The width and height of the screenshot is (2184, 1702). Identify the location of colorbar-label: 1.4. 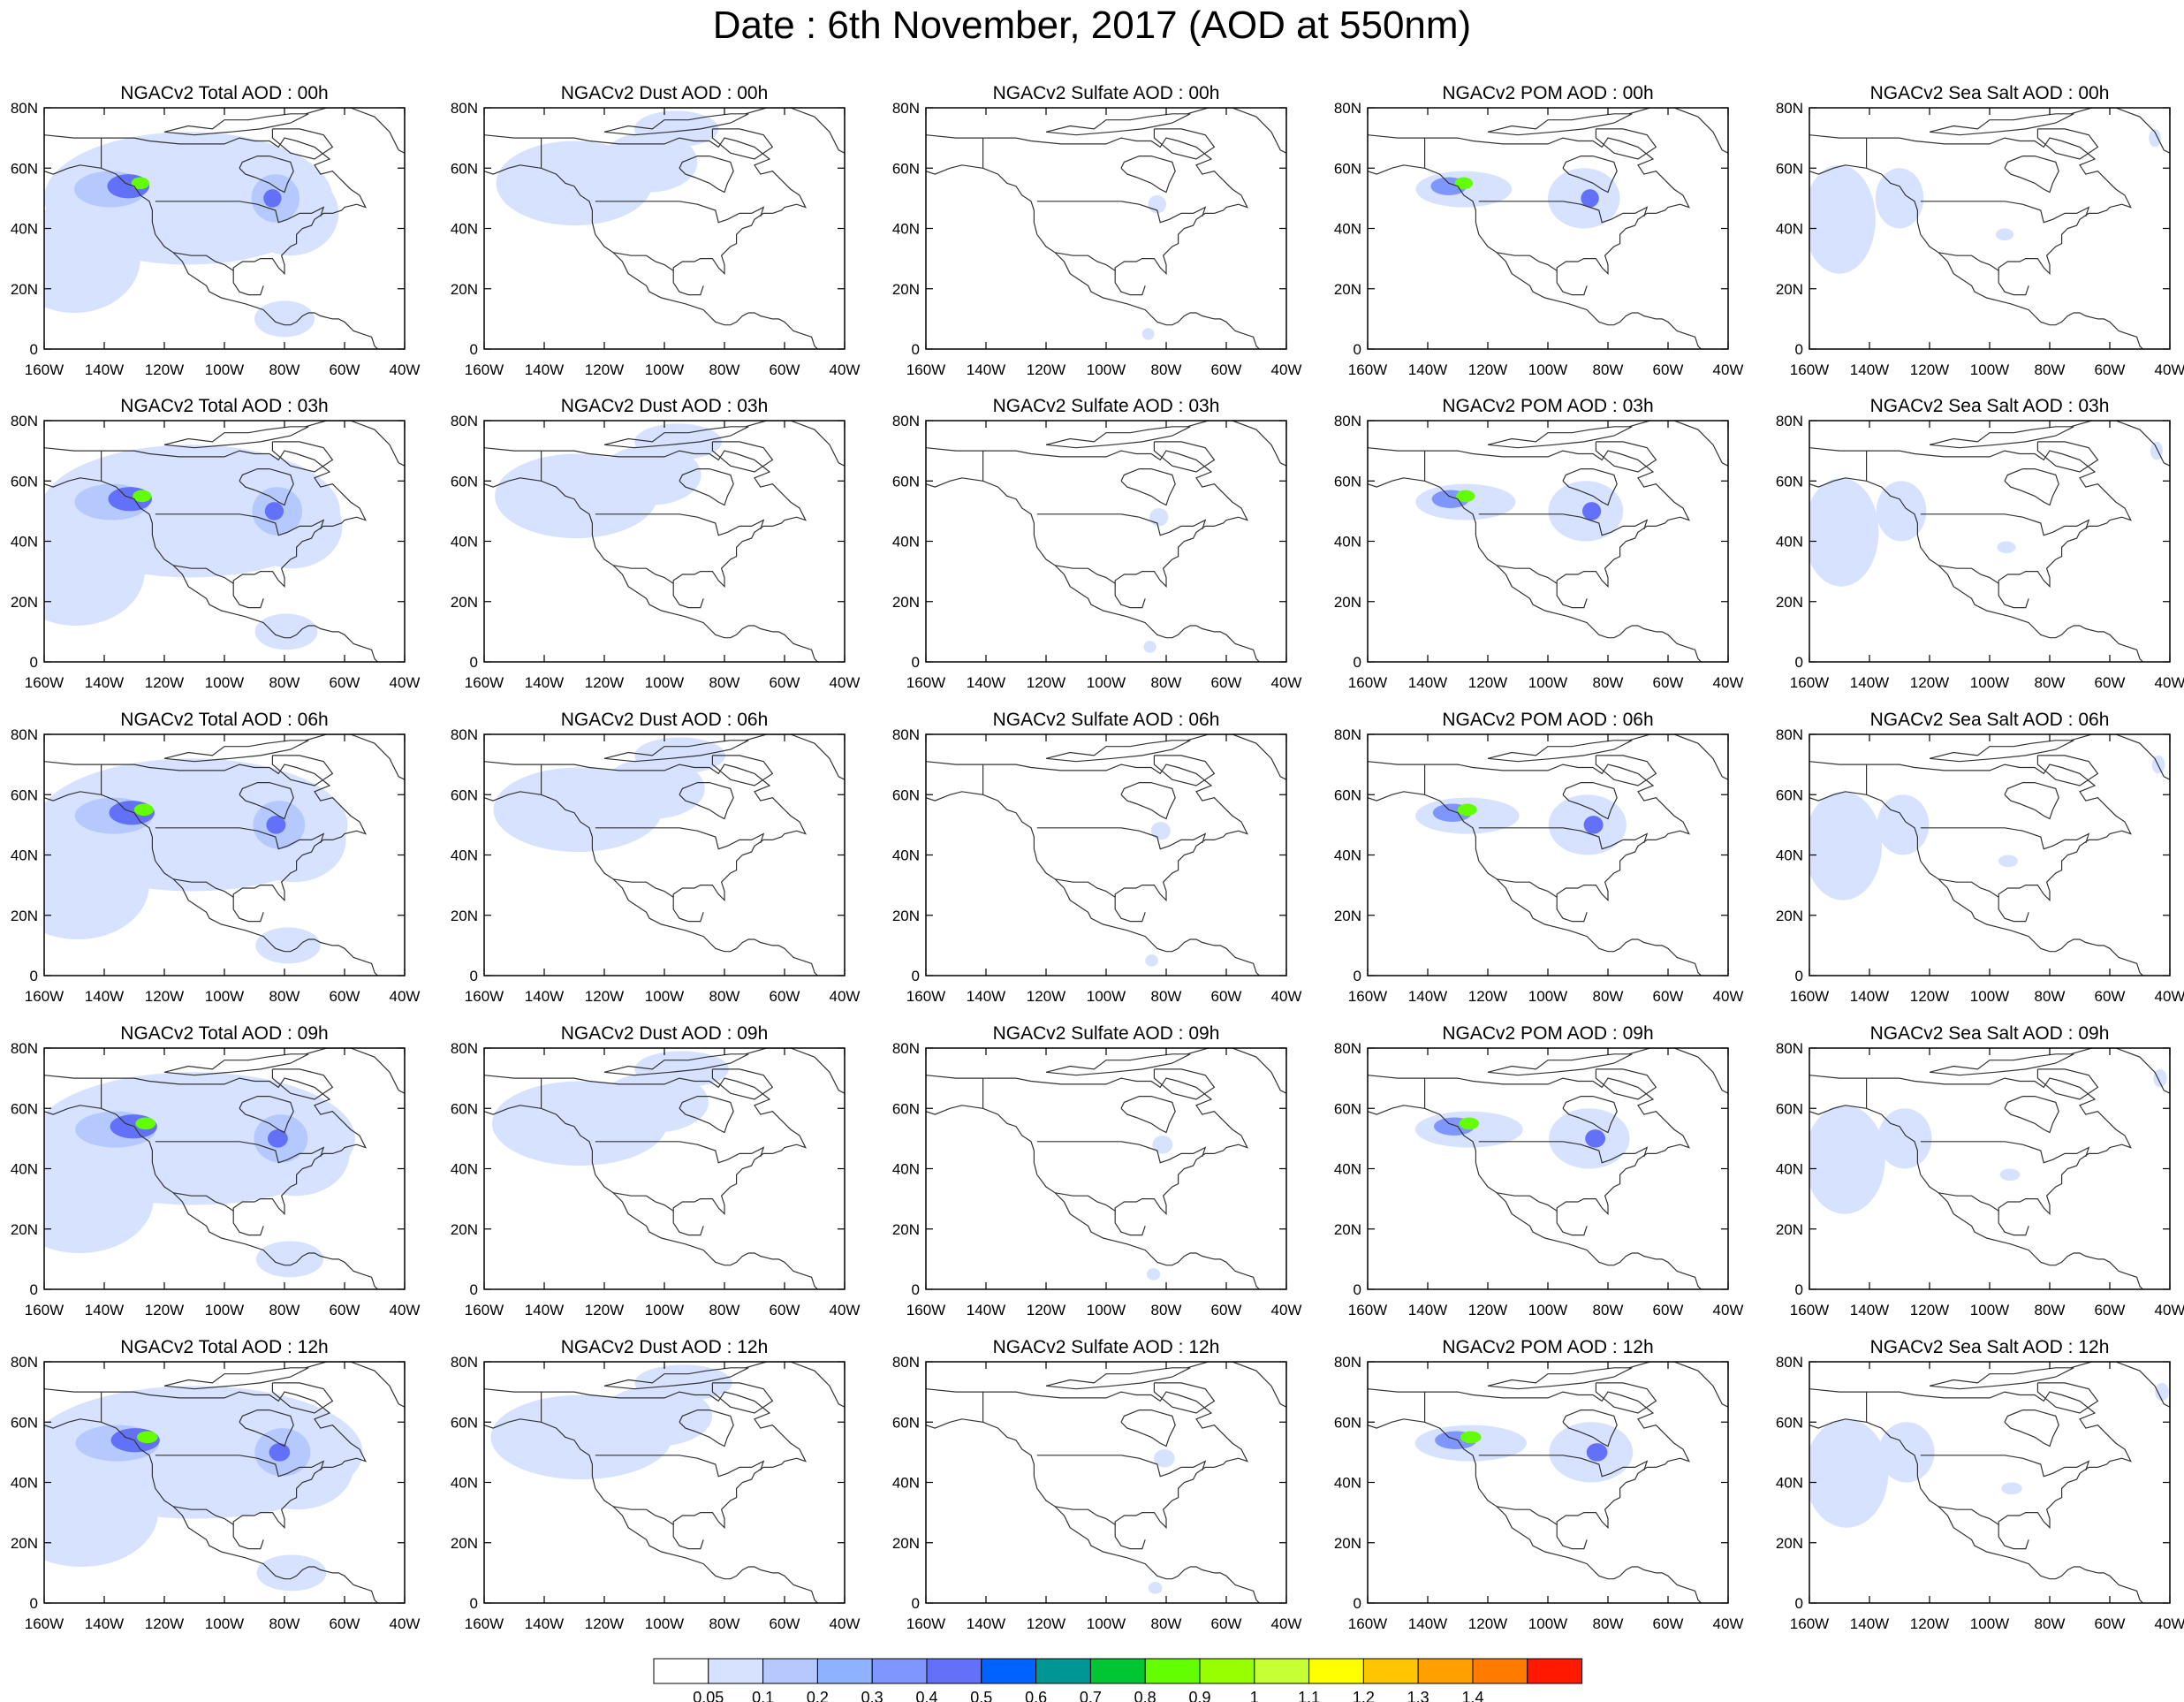
(1472, 1695).